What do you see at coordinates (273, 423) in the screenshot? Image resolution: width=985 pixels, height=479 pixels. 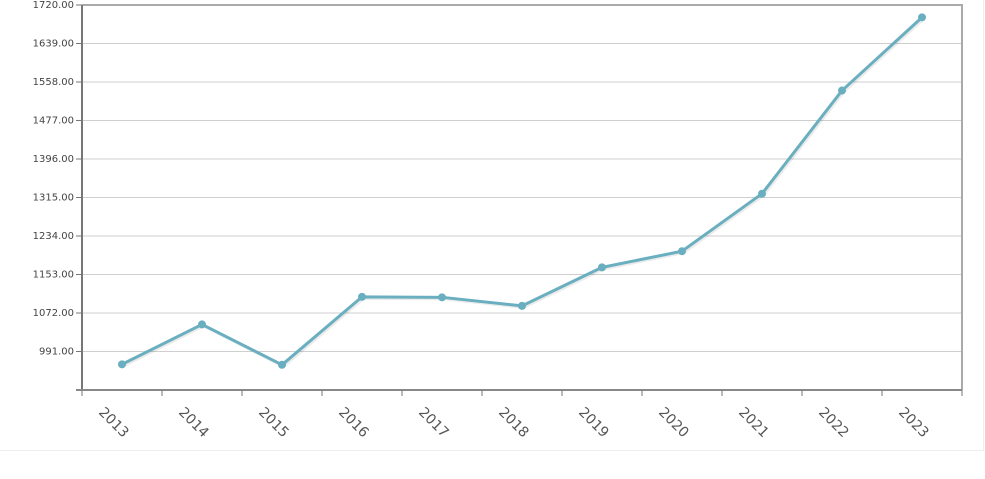 I see `x-tick-label: 2015` at bounding box center [273, 423].